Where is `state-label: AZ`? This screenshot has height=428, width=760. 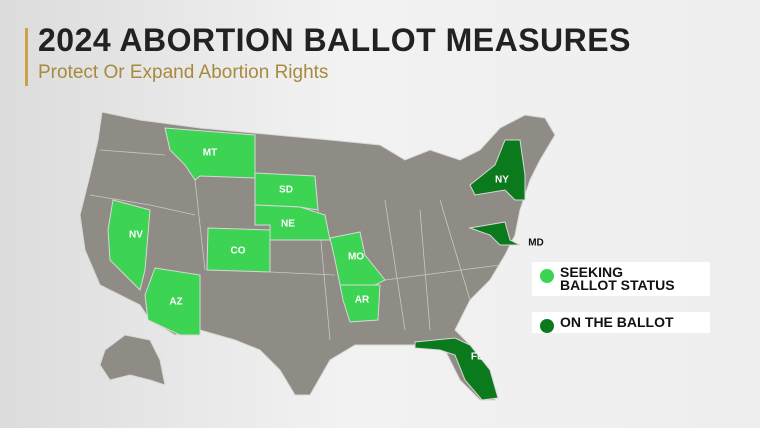 state-label: AZ is located at coordinates (175, 302).